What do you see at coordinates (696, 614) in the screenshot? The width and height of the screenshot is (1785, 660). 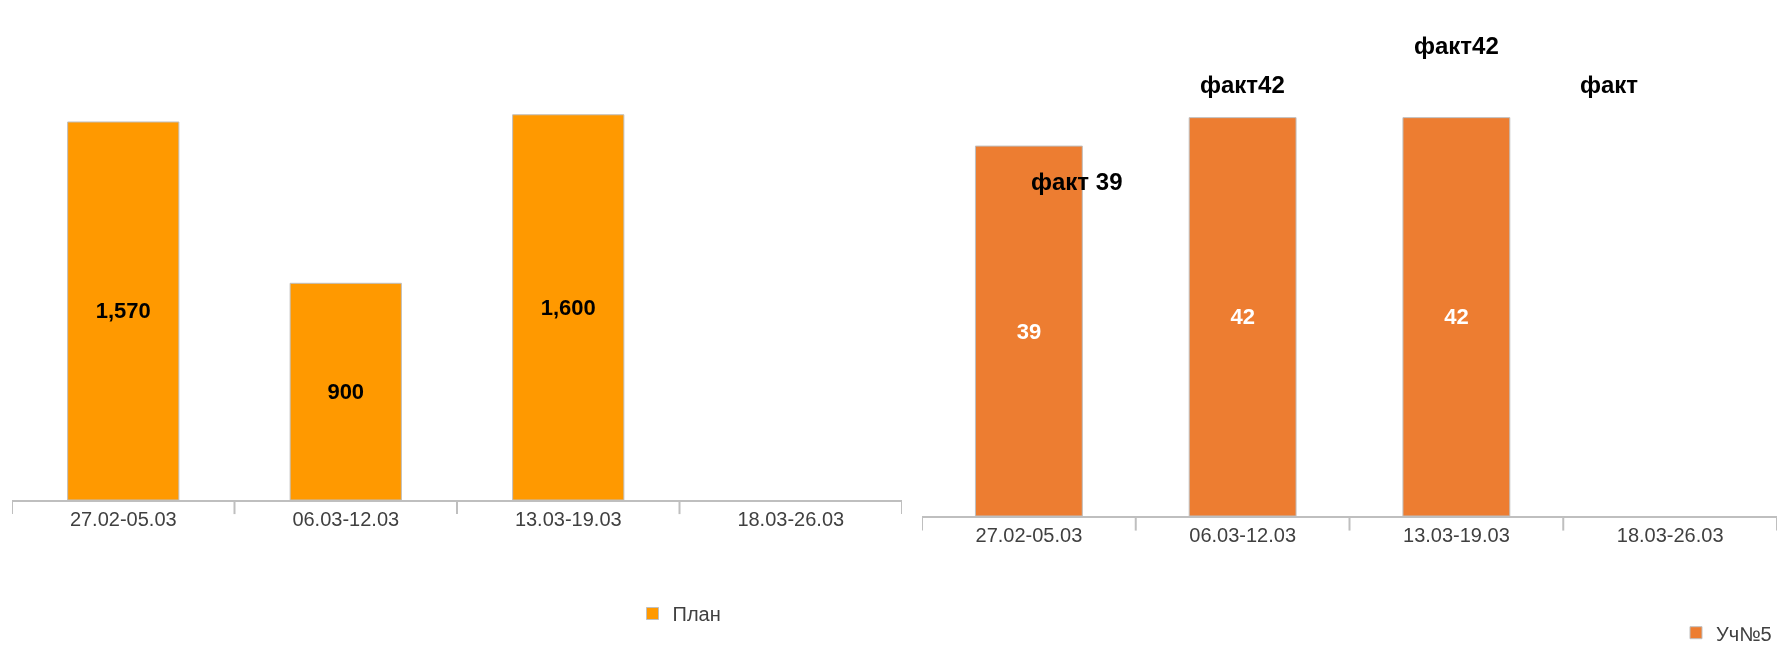 I see `legend-label: План` at bounding box center [696, 614].